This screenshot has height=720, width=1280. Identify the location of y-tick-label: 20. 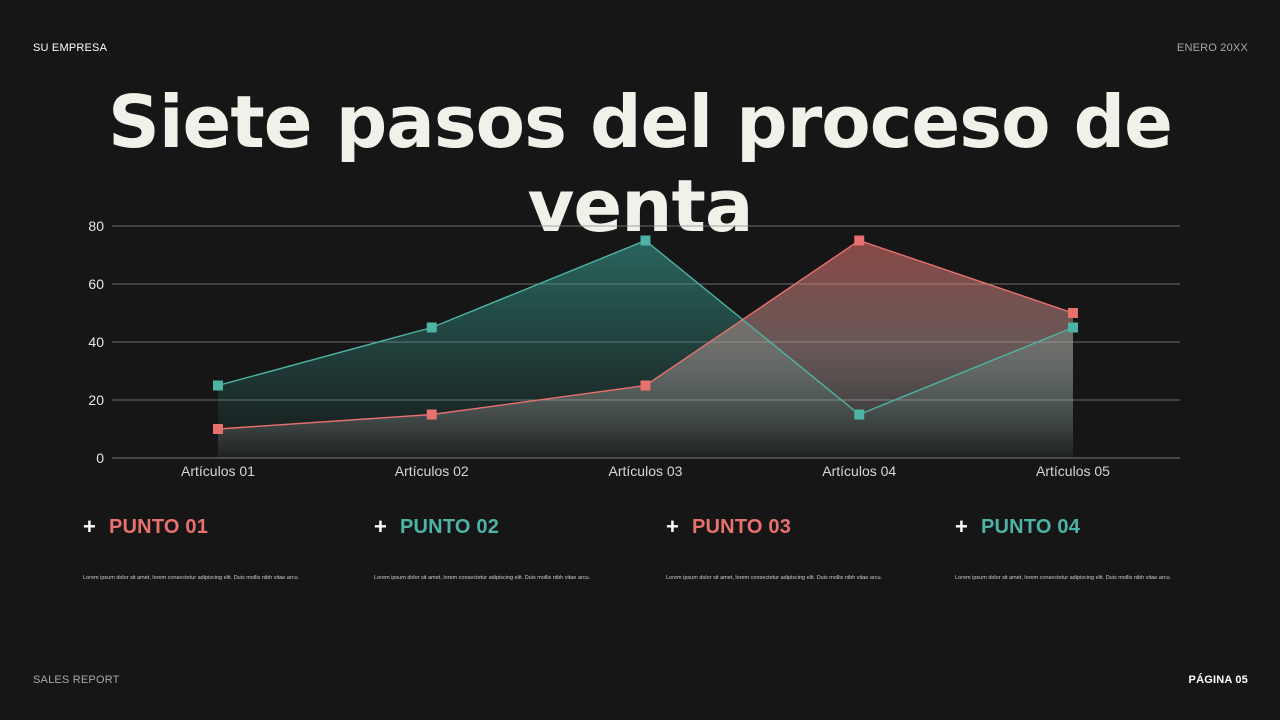
(96, 400).